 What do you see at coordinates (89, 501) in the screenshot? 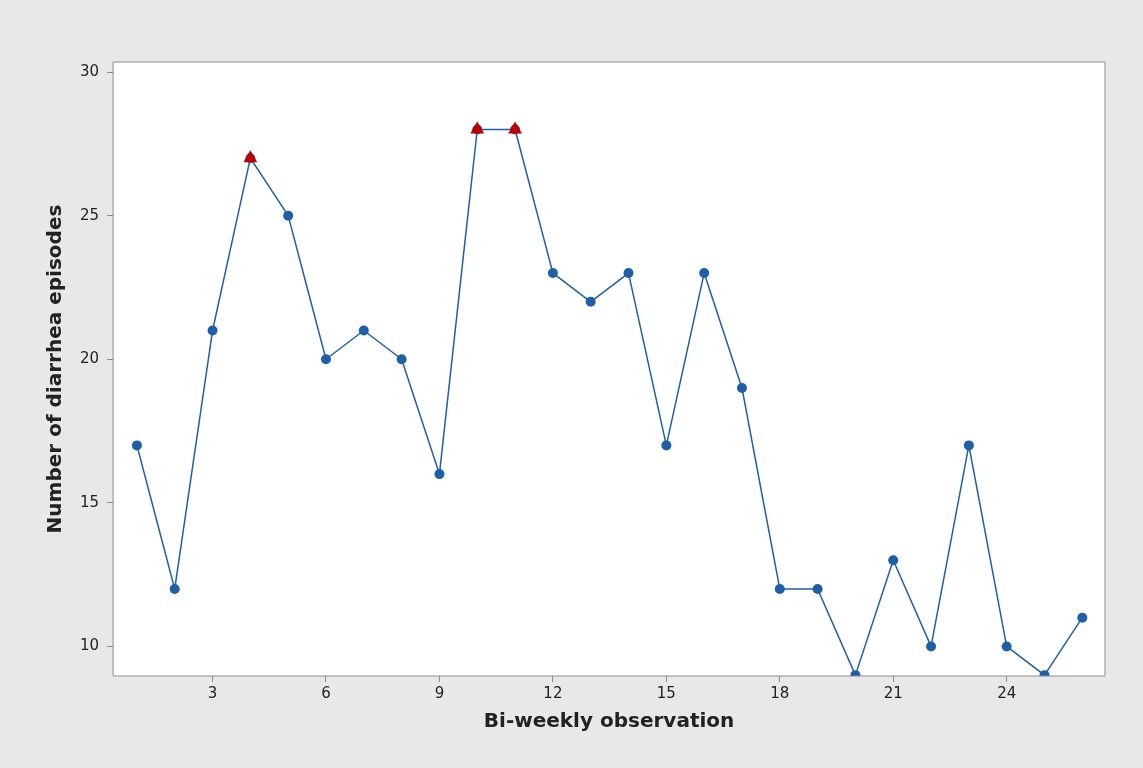
I see `y-tick-label: 15` at bounding box center [89, 501].